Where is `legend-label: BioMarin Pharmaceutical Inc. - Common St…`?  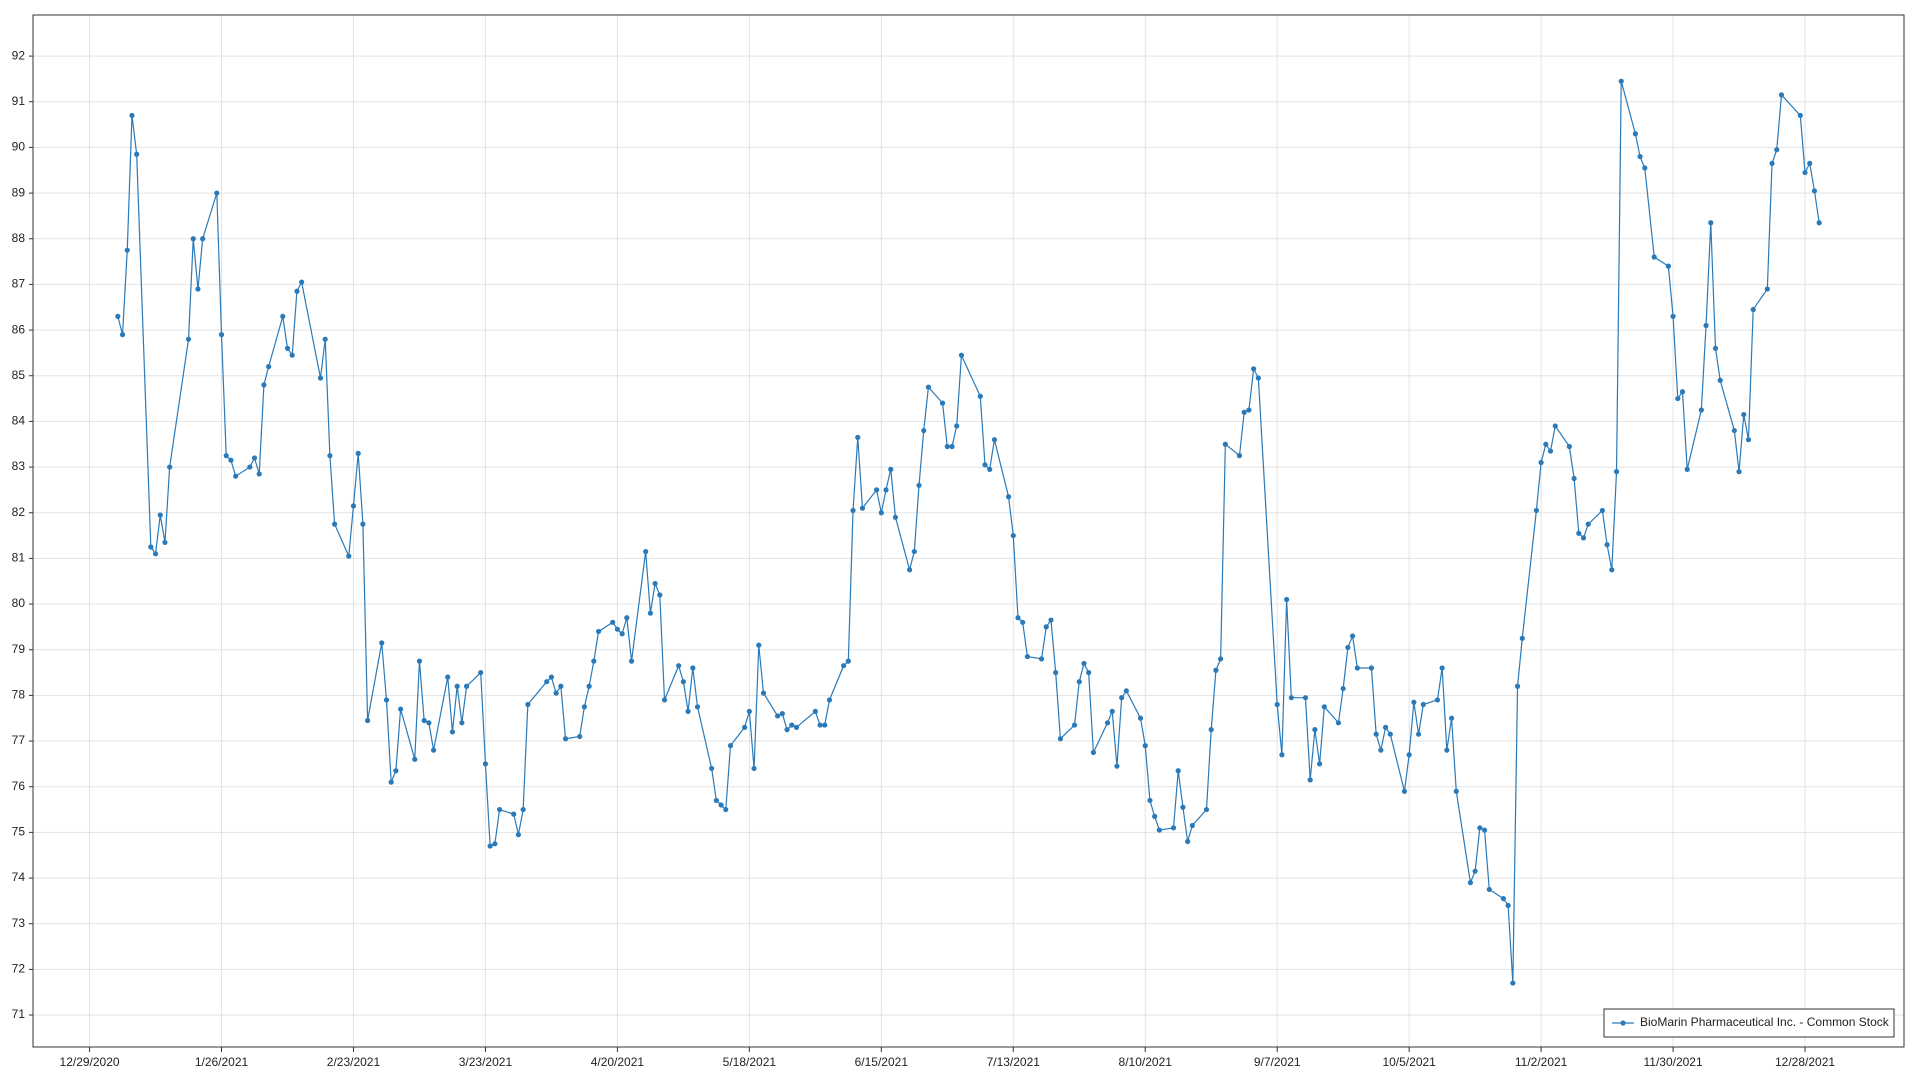
legend-label: BioMarin Pharmaceutical Inc. - Common St… is located at coordinates (1765, 1022).